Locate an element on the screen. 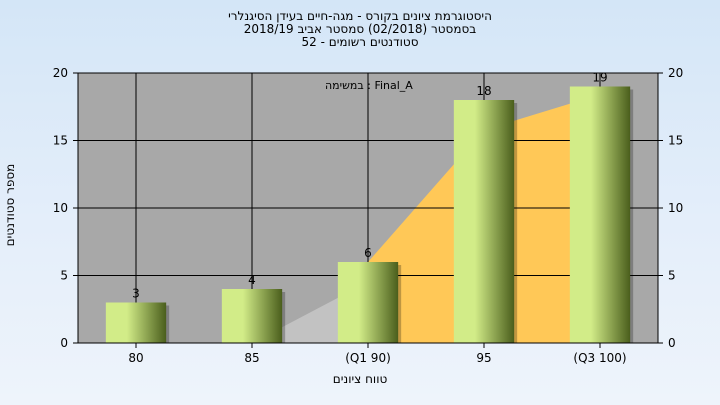 This screenshot has height=405, width=720. y2-tick-label: 10 is located at coordinates (675, 208).